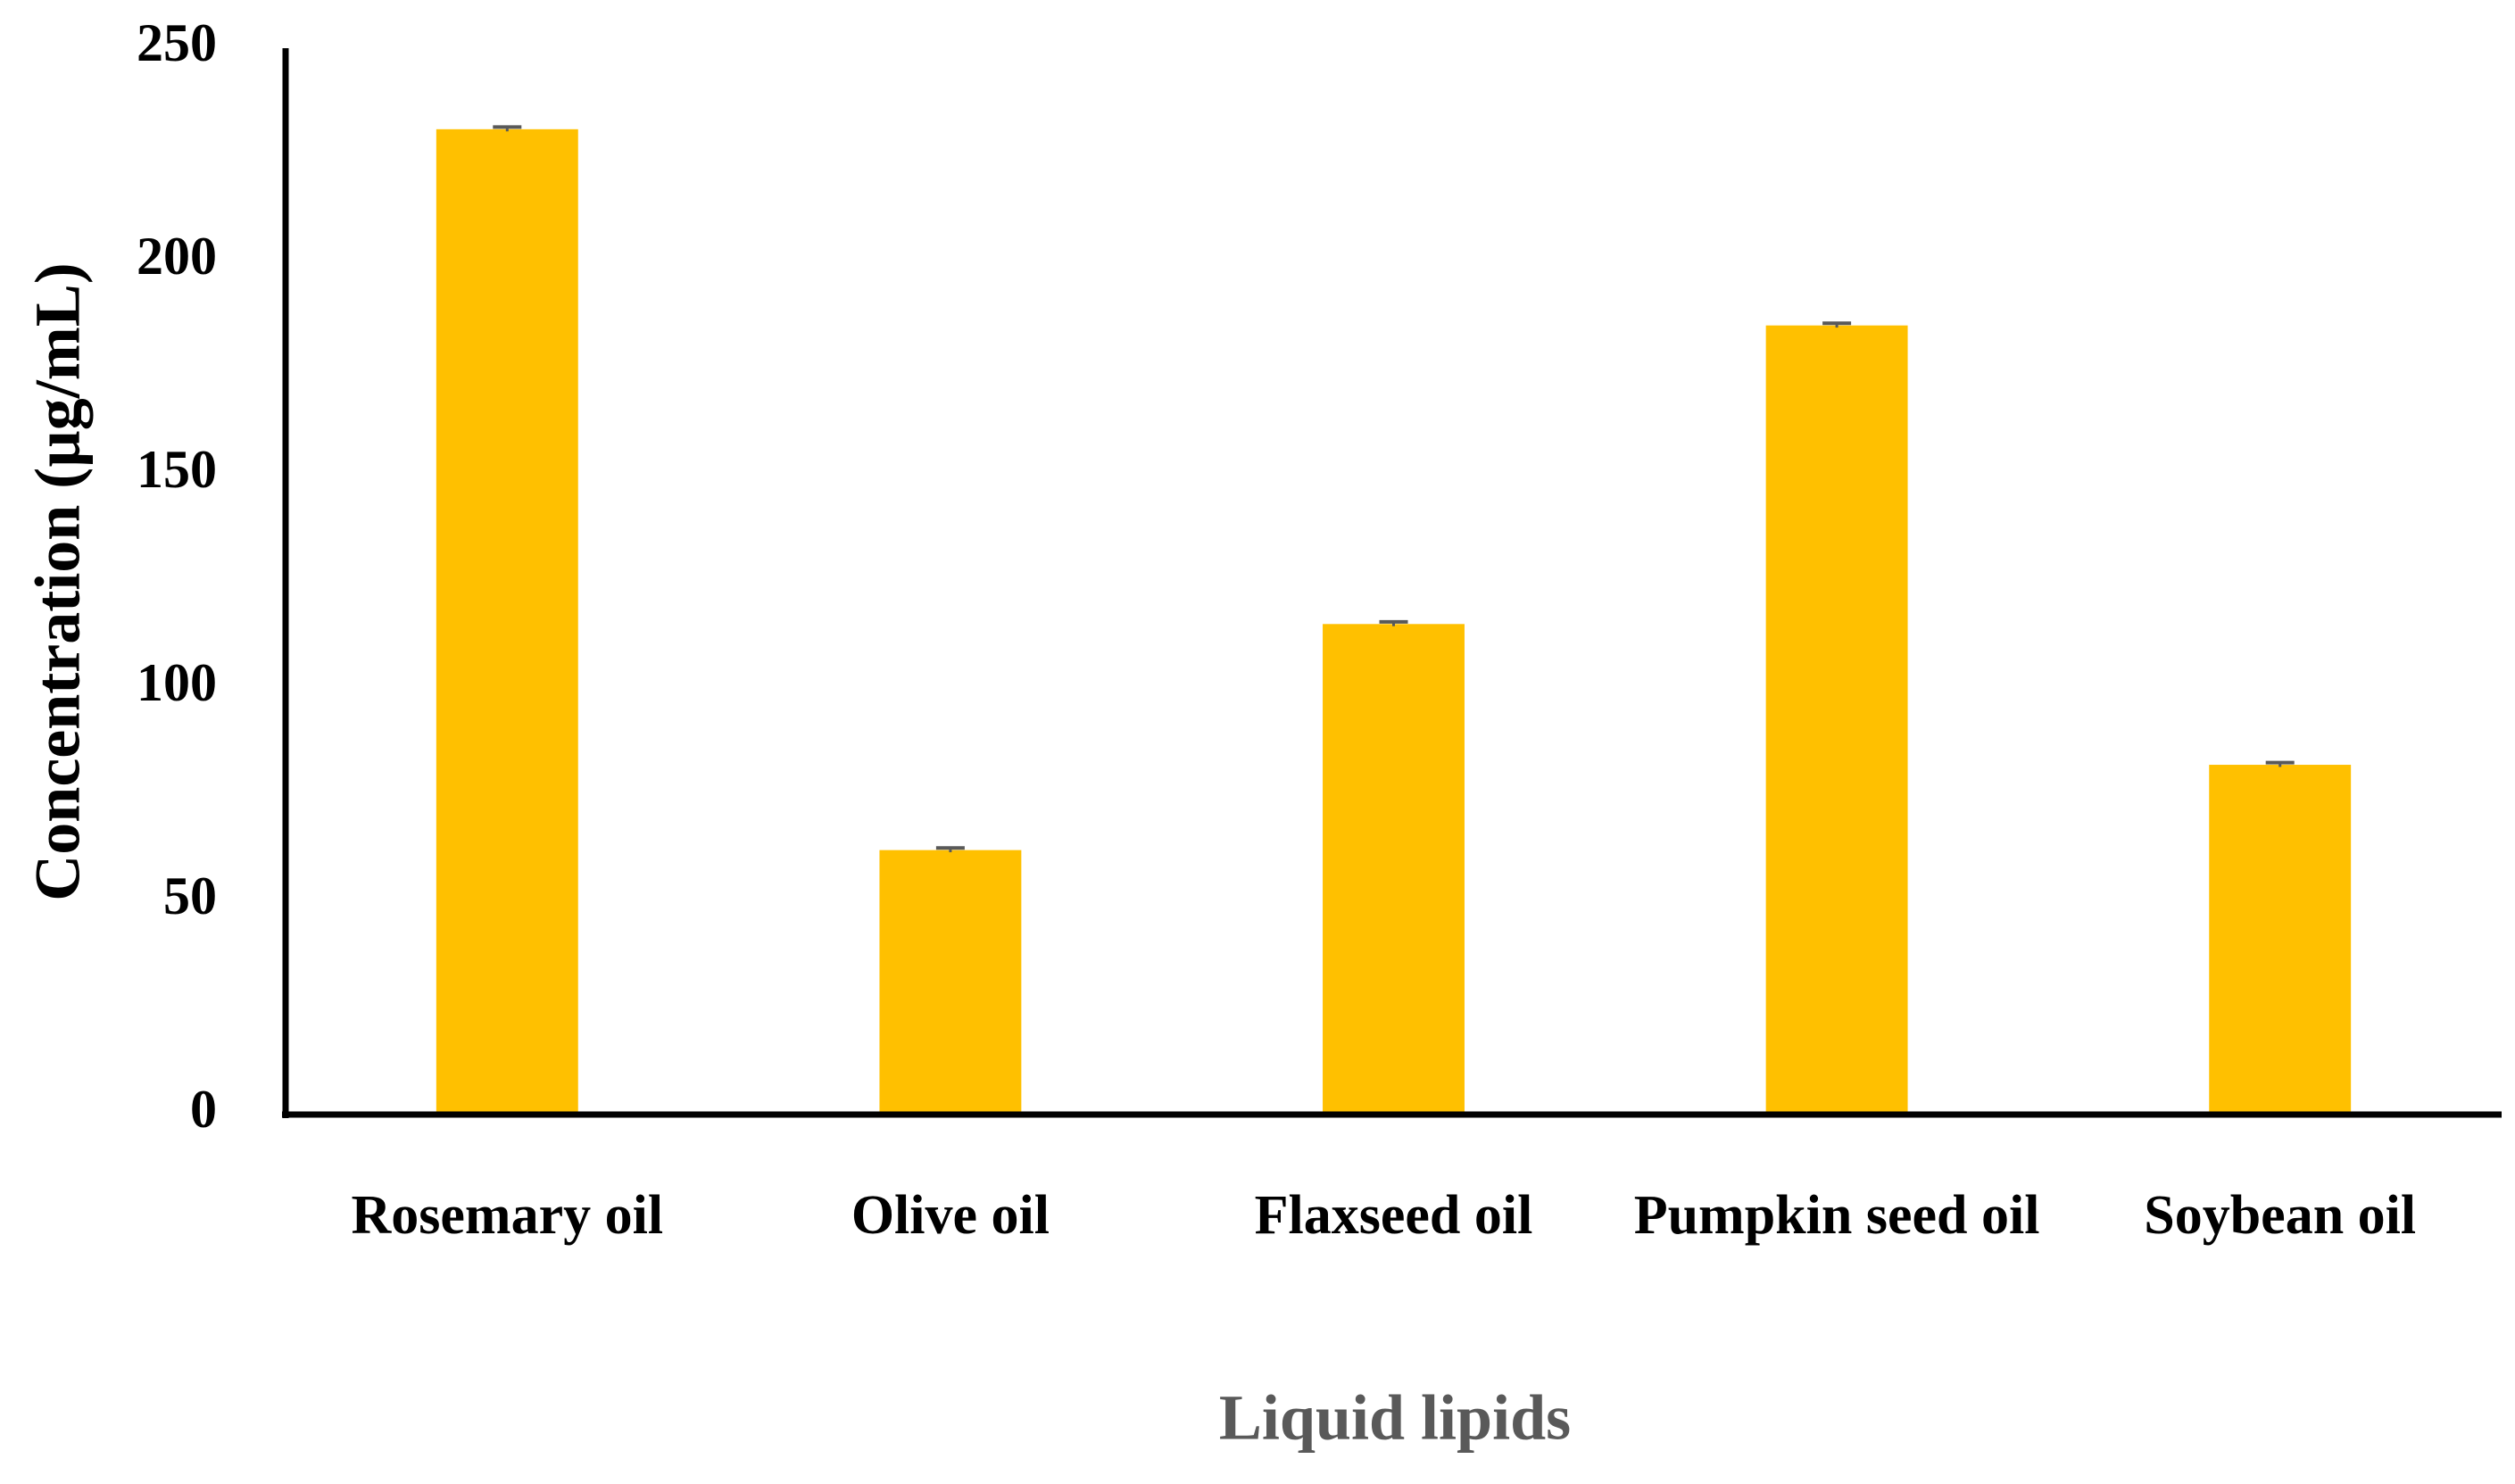 The image size is (2515, 1484). I want to click on y-tick-label: 150, so click(177, 469).